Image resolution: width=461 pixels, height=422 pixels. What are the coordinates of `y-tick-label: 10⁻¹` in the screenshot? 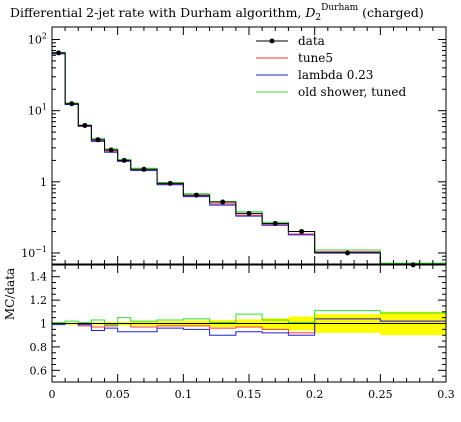 It's located at (34, 252).